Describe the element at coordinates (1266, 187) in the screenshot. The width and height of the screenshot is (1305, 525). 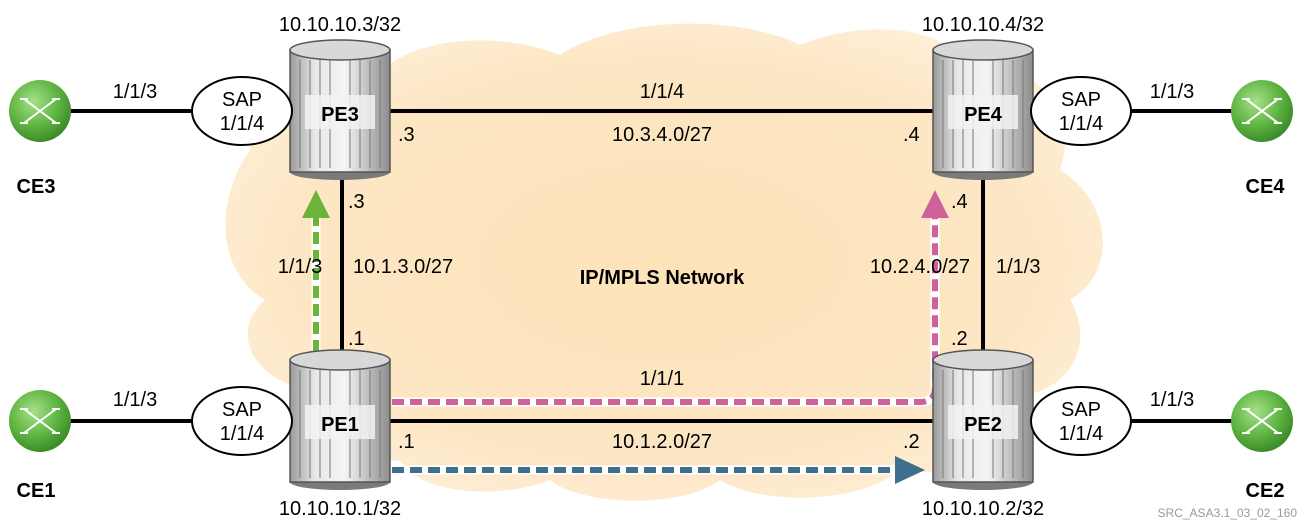
I see `ce4-name: CE4` at that location.